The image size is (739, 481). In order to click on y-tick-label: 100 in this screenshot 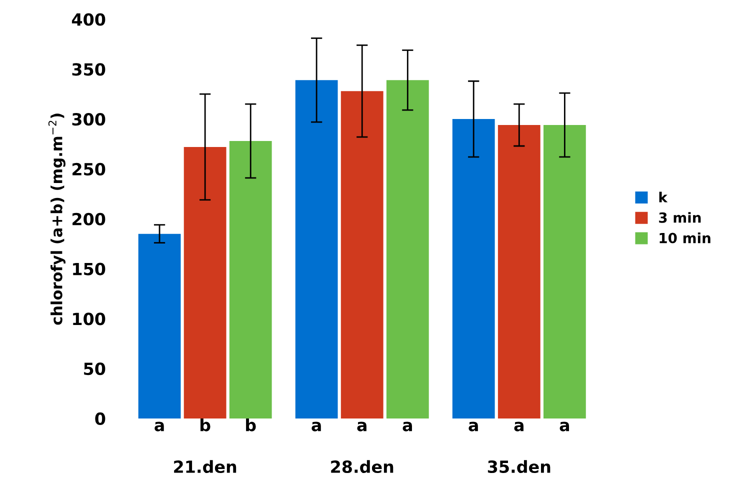, I will do `click(89, 319)`.